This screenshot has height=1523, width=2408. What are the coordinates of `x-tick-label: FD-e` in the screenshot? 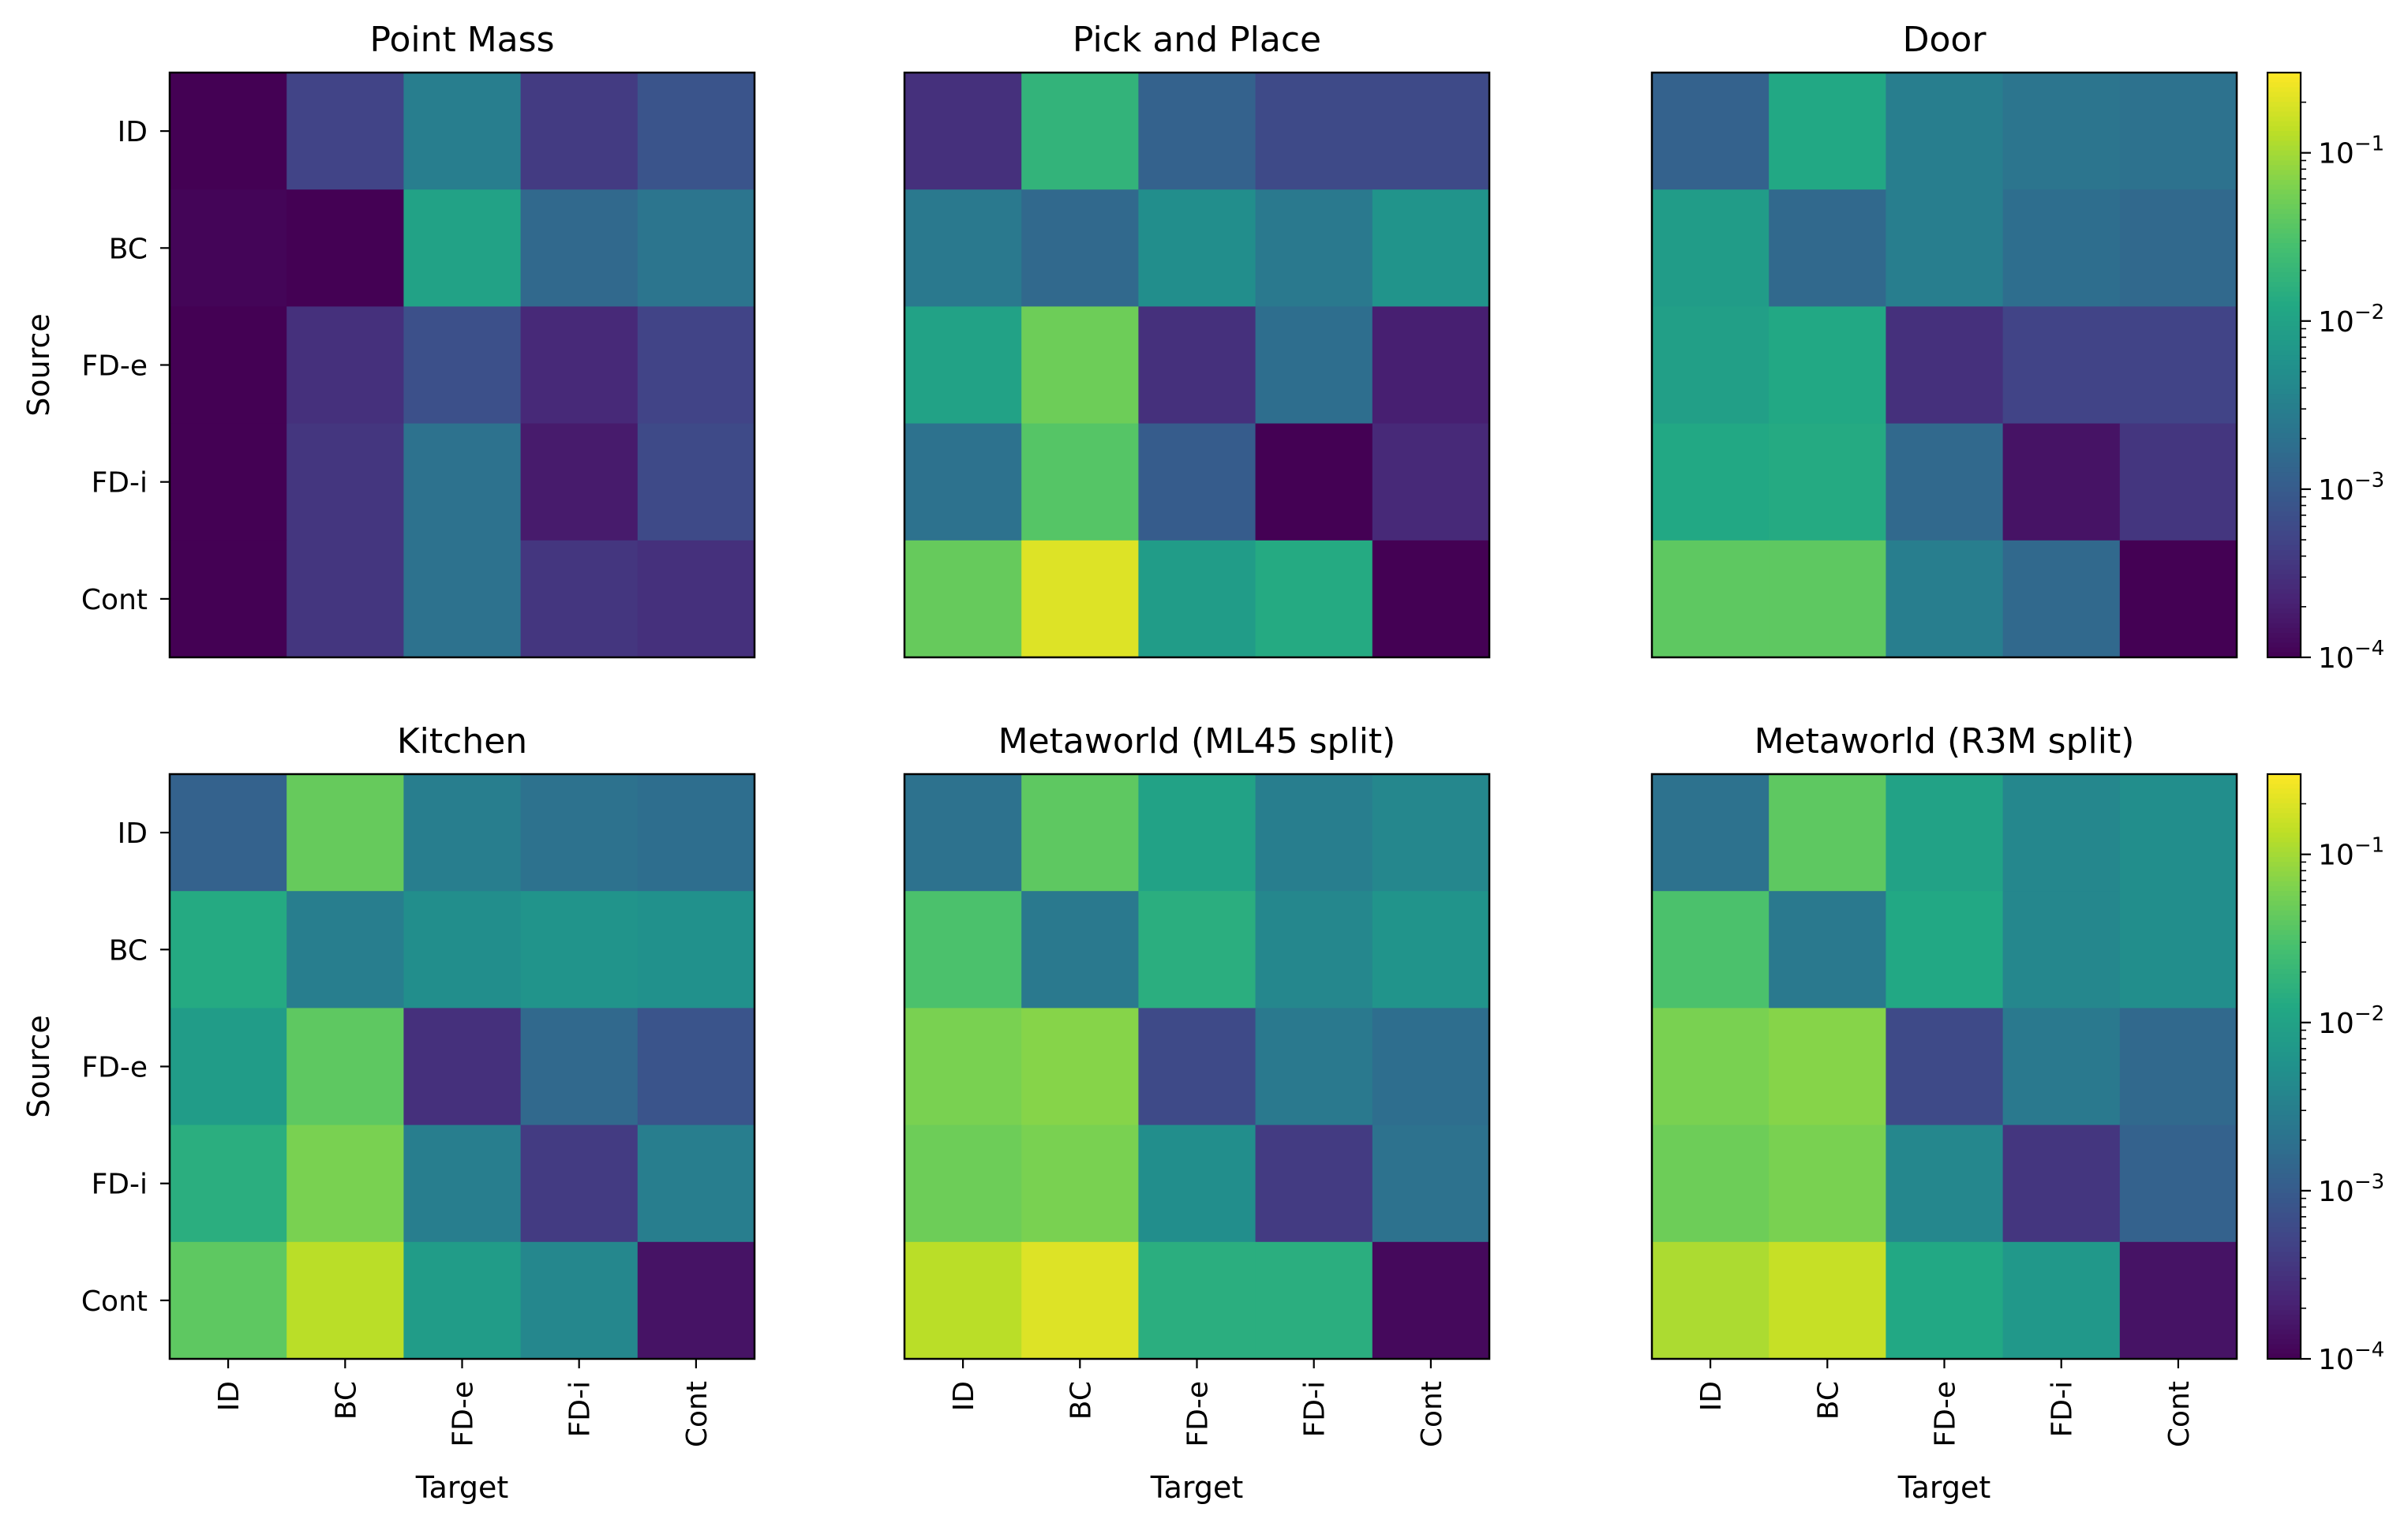 It's located at (1946, 1414).